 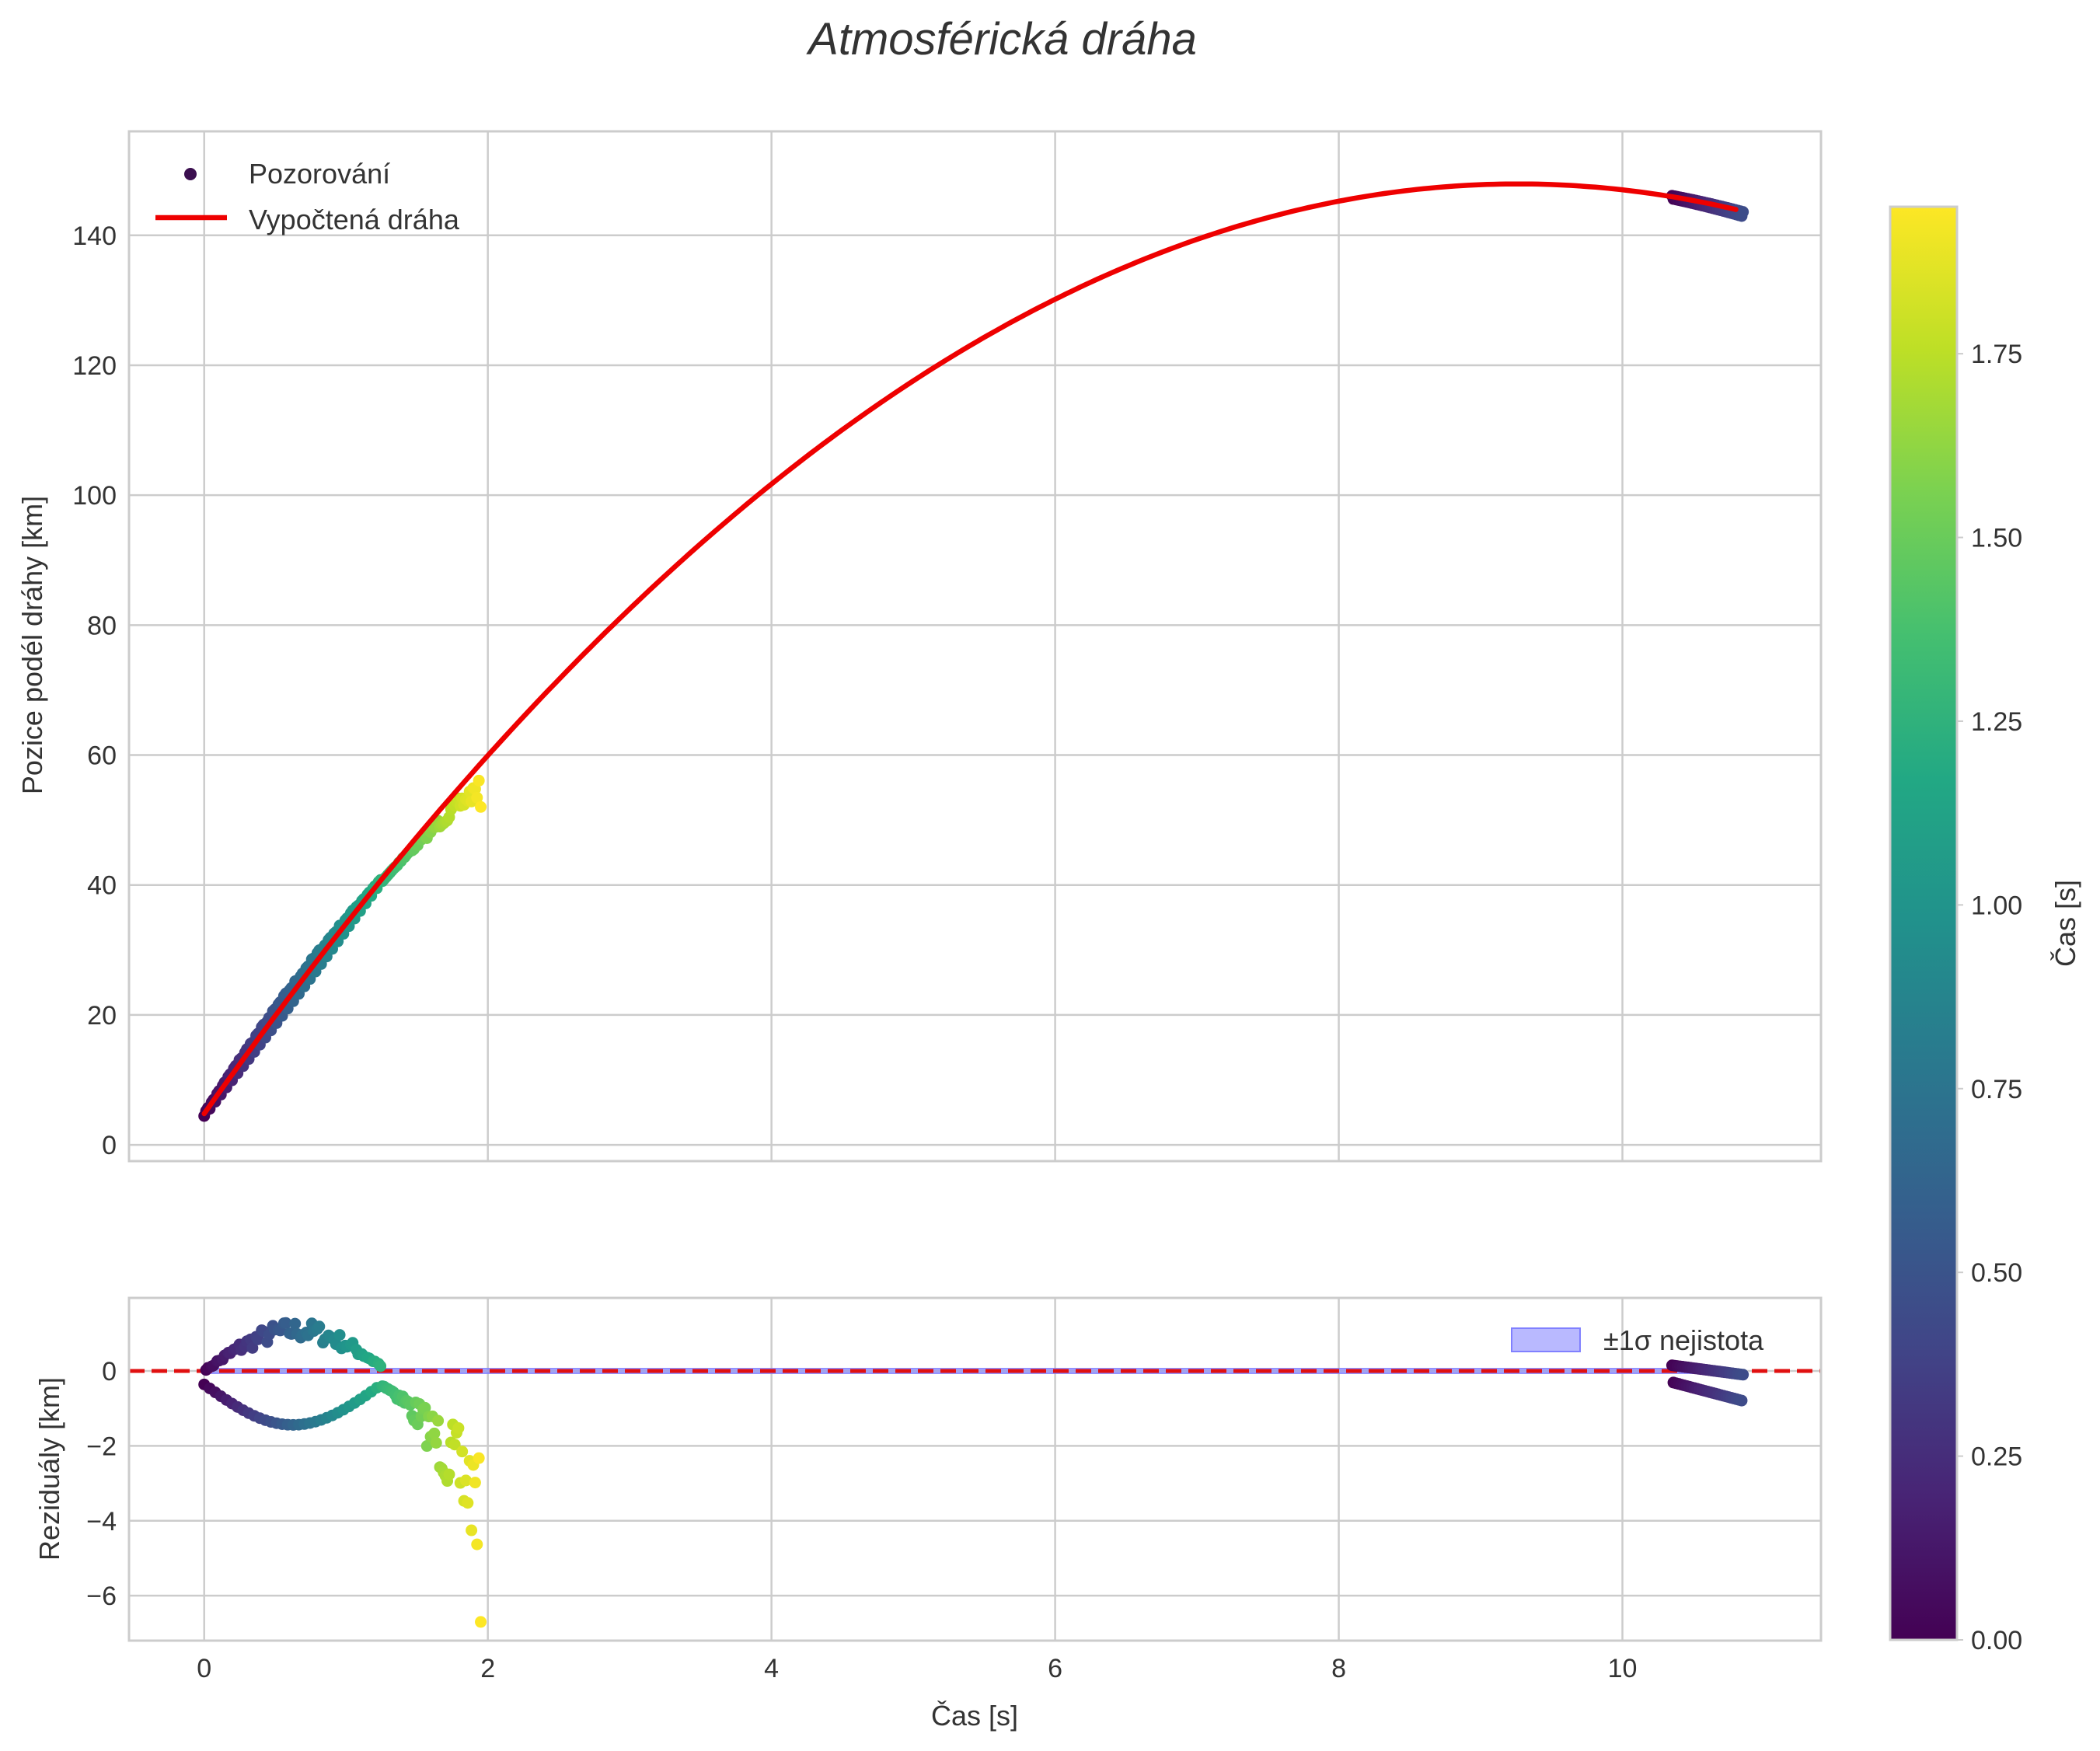 I want to click on residual-y-tick-label: 0, so click(x=109, y=1371).